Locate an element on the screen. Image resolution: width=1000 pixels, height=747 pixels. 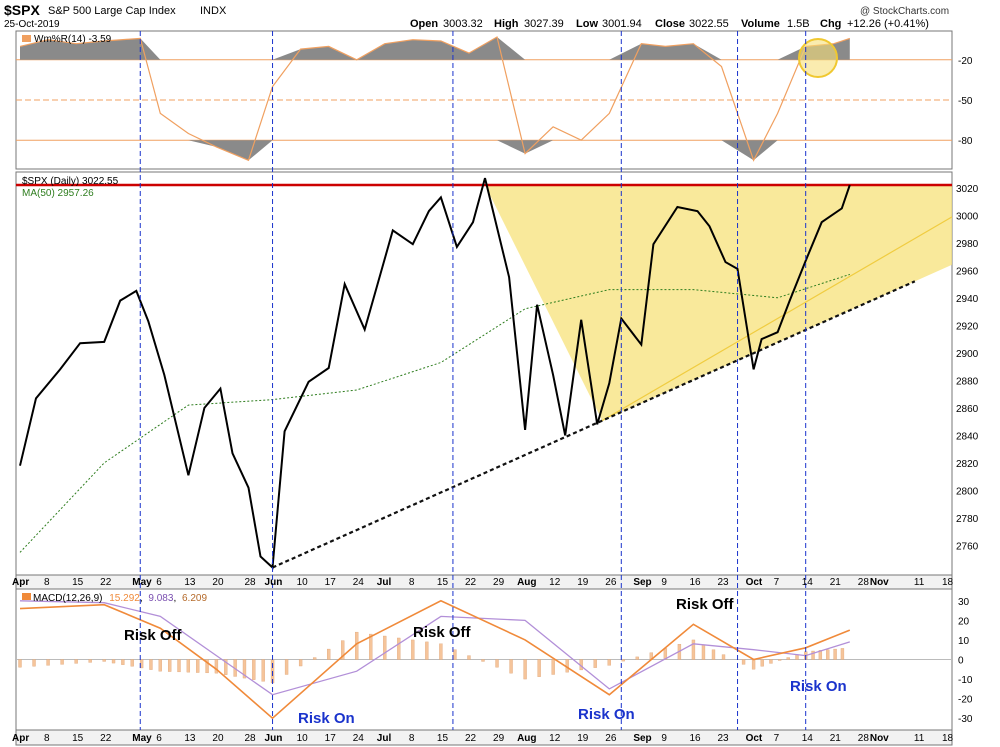
x-tick-label: 12 is located at coordinates (555, 582).